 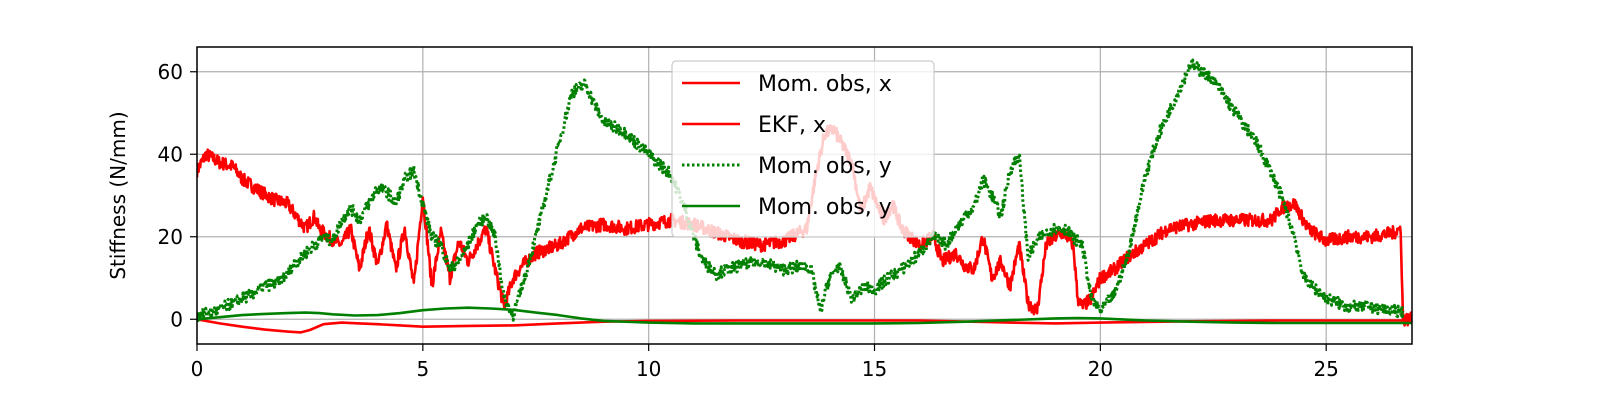 What do you see at coordinates (197, 369) in the screenshot?
I see `x-tick-label: 0` at bounding box center [197, 369].